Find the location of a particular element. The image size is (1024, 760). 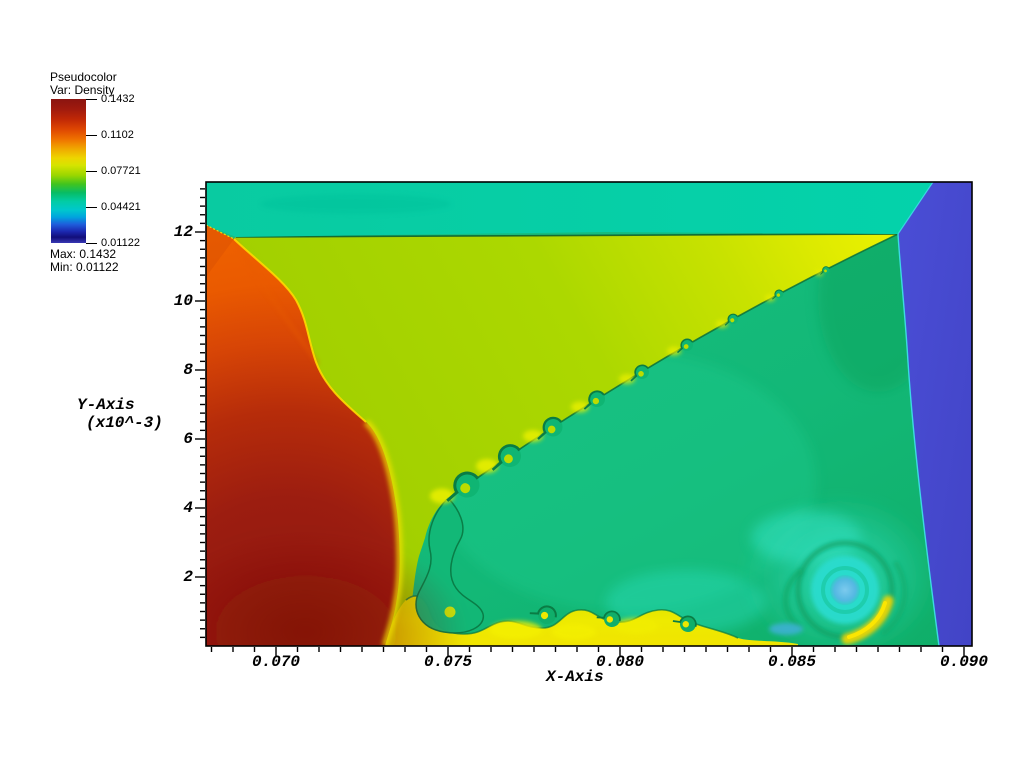

colorbar-tick-label: 0.04421 is located at coordinates (121, 207).